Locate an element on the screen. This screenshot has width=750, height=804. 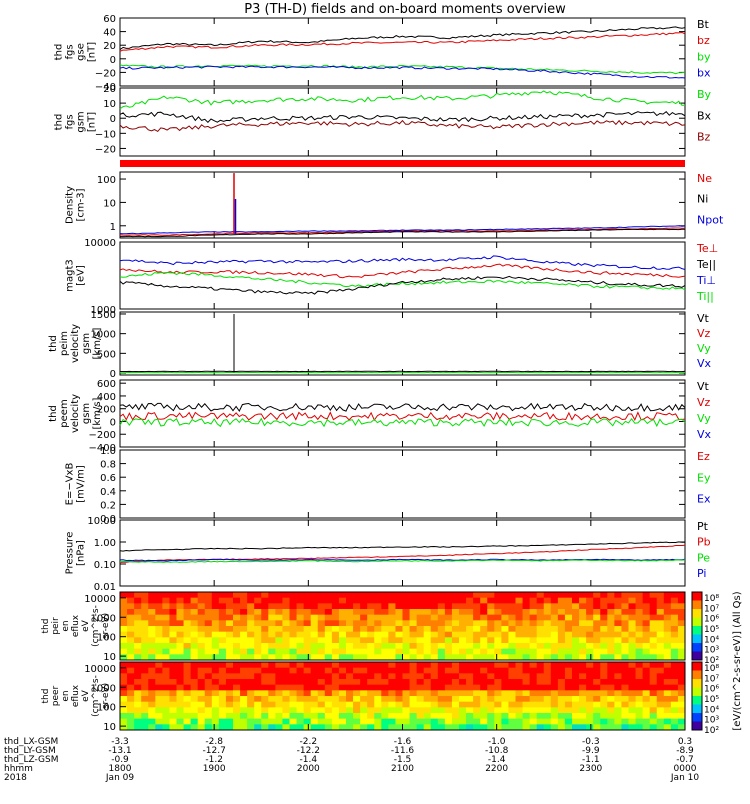
legend-by: by is located at coordinates (704, 56).